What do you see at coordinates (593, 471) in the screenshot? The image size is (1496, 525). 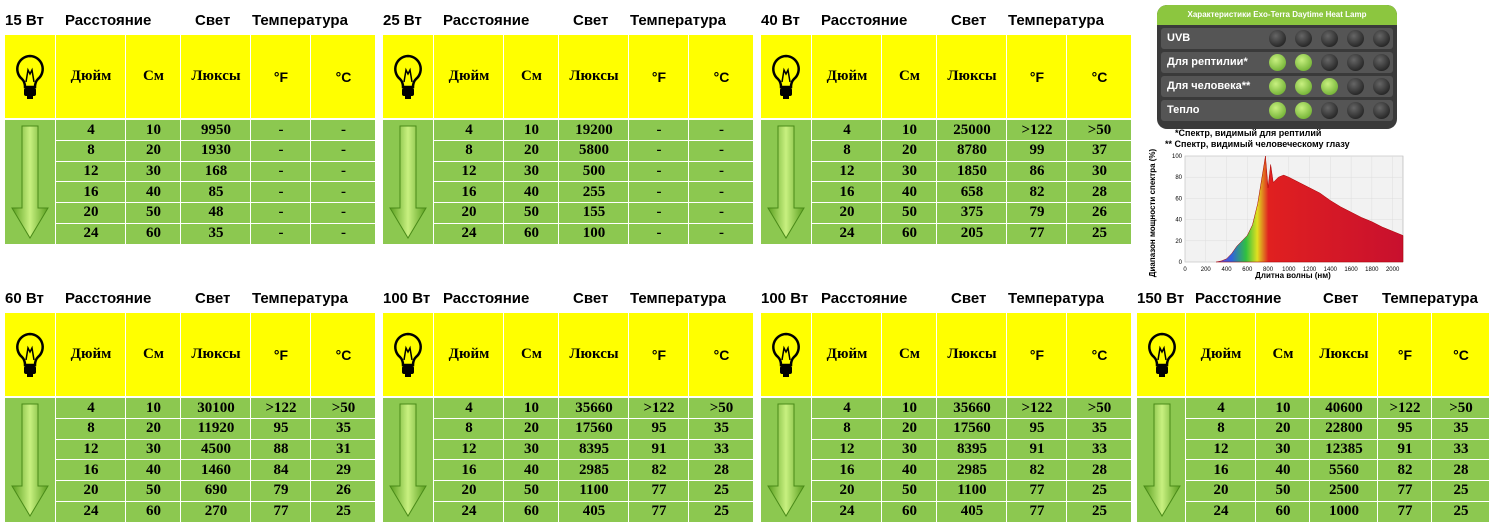 I see `cell: 2985` at bounding box center [593, 471].